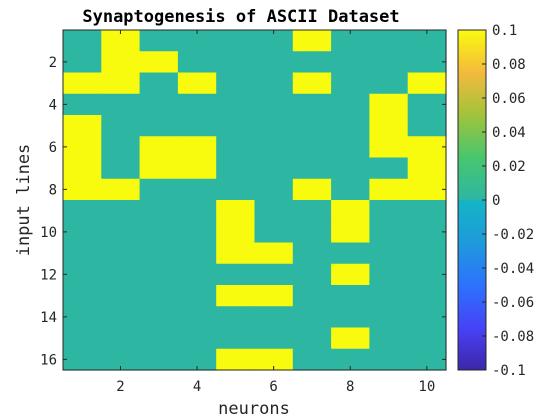 Image resolution: width=560 pixels, height=420 pixels. Describe the element at coordinates (426, 387) in the screenshot. I see `x-tick-label: 10` at that location.